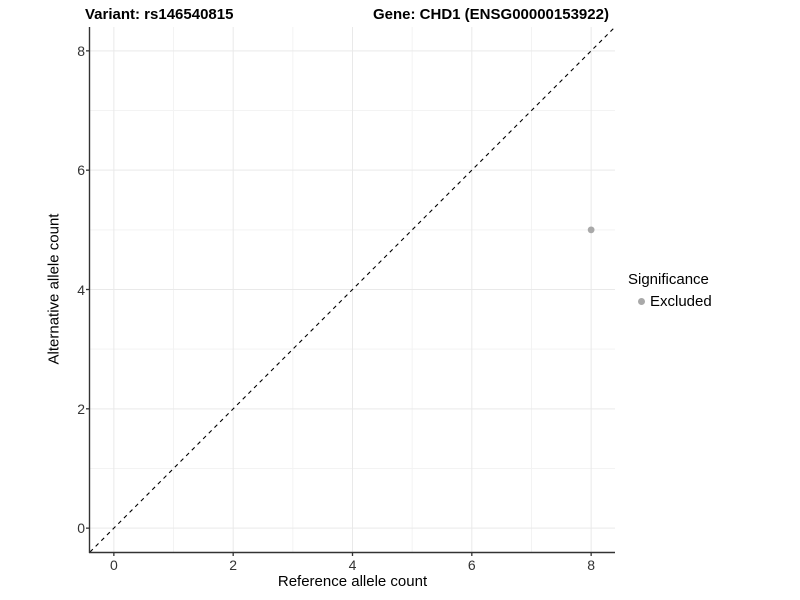 Image resolution: width=800 pixels, height=600 pixels. What do you see at coordinates (471, 565) in the screenshot?
I see `x-tick-label: 6` at bounding box center [471, 565].